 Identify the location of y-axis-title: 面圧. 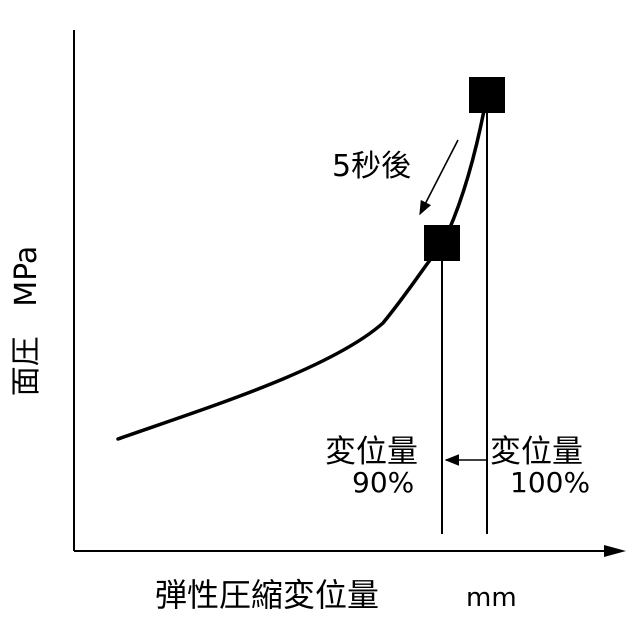
(26, 366).